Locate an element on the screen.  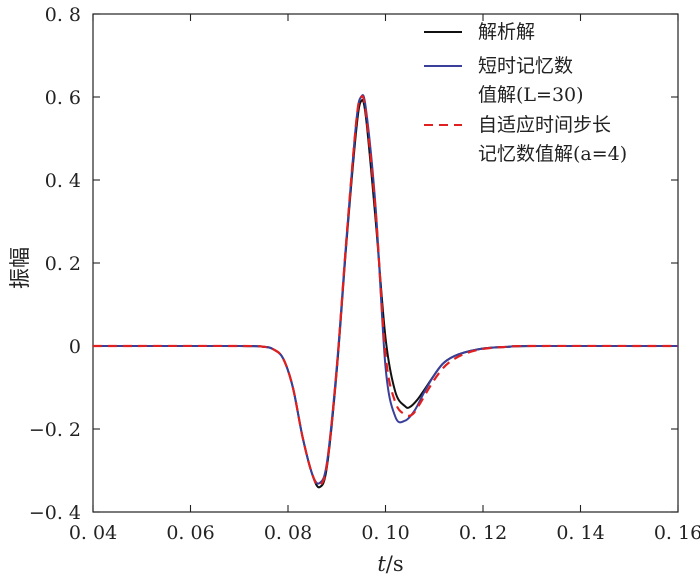
x-tick-label: 0. 10 is located at coordinates (385, 533).